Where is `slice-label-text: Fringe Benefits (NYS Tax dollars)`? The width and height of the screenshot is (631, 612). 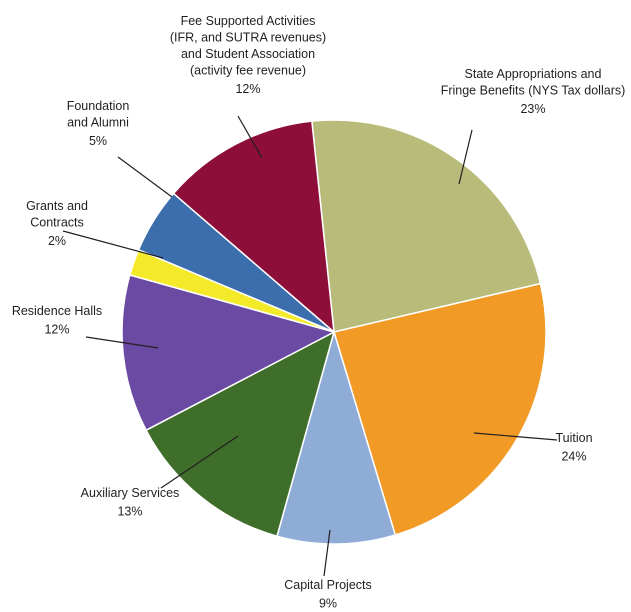 slice-label-text: Fringe Benefits (NYS Tax dollars) is located at coordinates (533, 91).